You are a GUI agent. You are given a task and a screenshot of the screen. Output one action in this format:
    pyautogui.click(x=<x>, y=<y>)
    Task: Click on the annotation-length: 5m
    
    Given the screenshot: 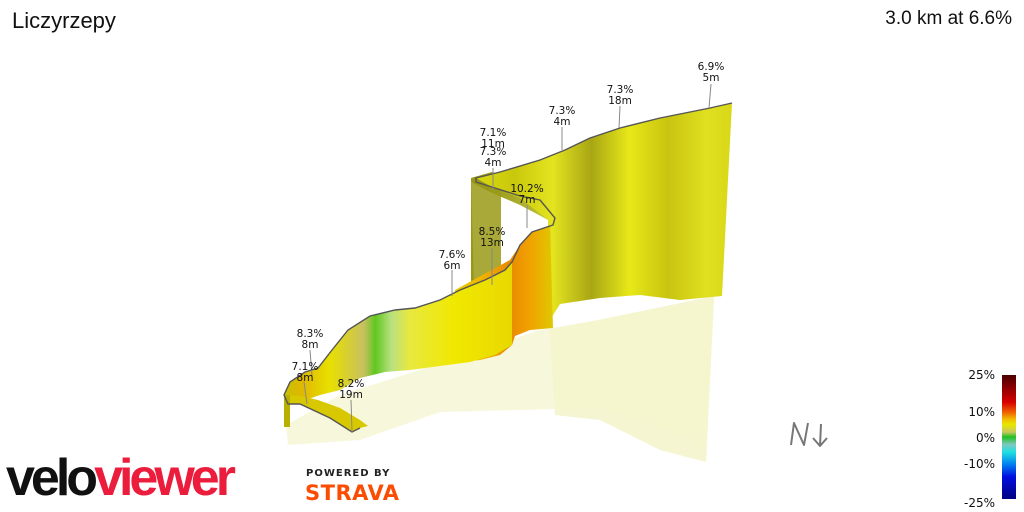 What is the action you would take?
    pyautogui.click(x=711, y=78)
    